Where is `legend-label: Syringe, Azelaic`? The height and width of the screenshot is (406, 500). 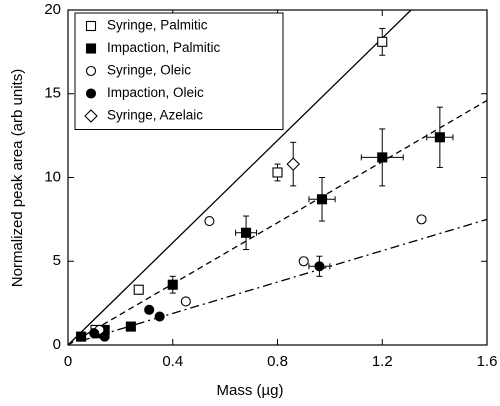
legend-label: Syringe, Azelaic is located at coordinates (155, 115).